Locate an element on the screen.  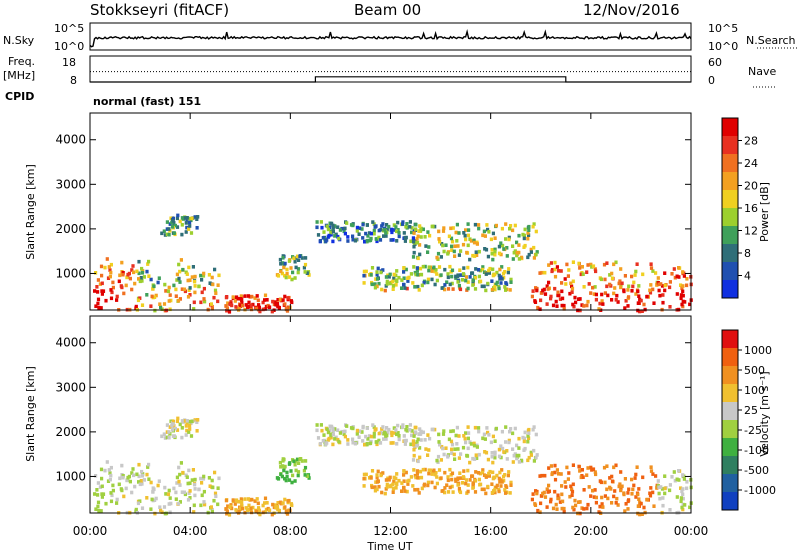
xtick-label: 00:00 is located at coordinates (691, 531).